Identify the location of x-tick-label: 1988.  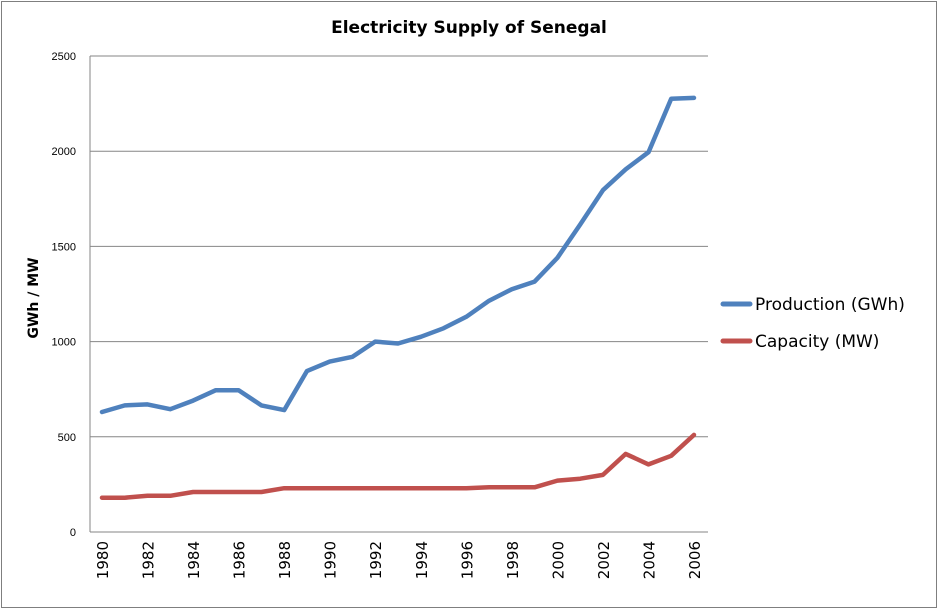
(285, 560).